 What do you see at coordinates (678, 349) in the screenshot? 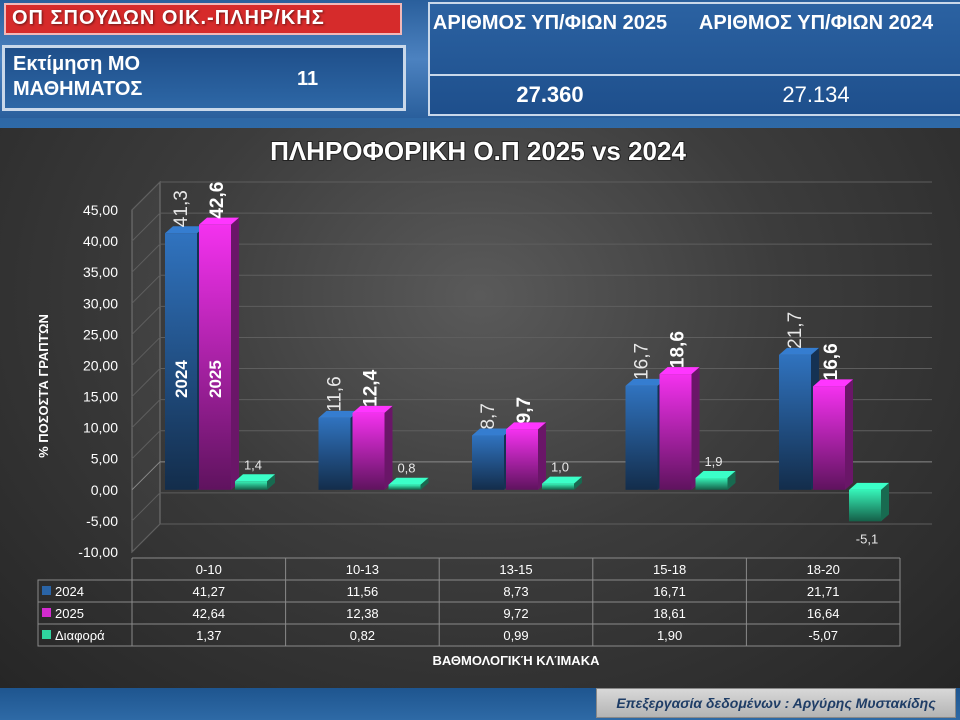
I see `label-2025: 18,6` at bounding box center [678, 349].